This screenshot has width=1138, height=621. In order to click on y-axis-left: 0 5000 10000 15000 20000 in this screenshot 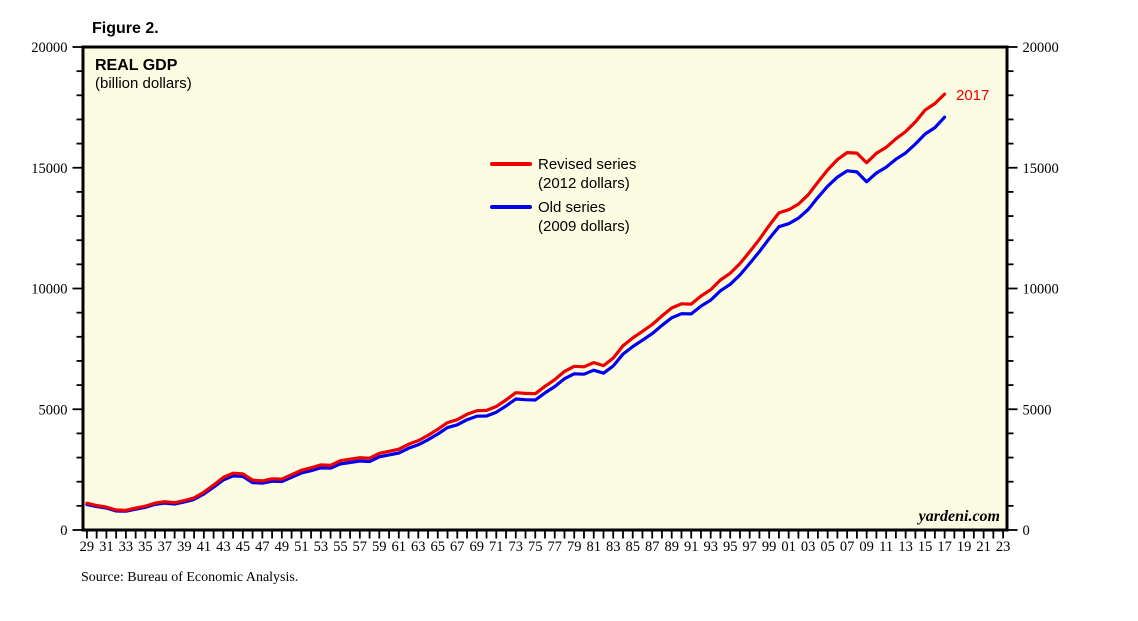, I will do `click(56, 289)`.